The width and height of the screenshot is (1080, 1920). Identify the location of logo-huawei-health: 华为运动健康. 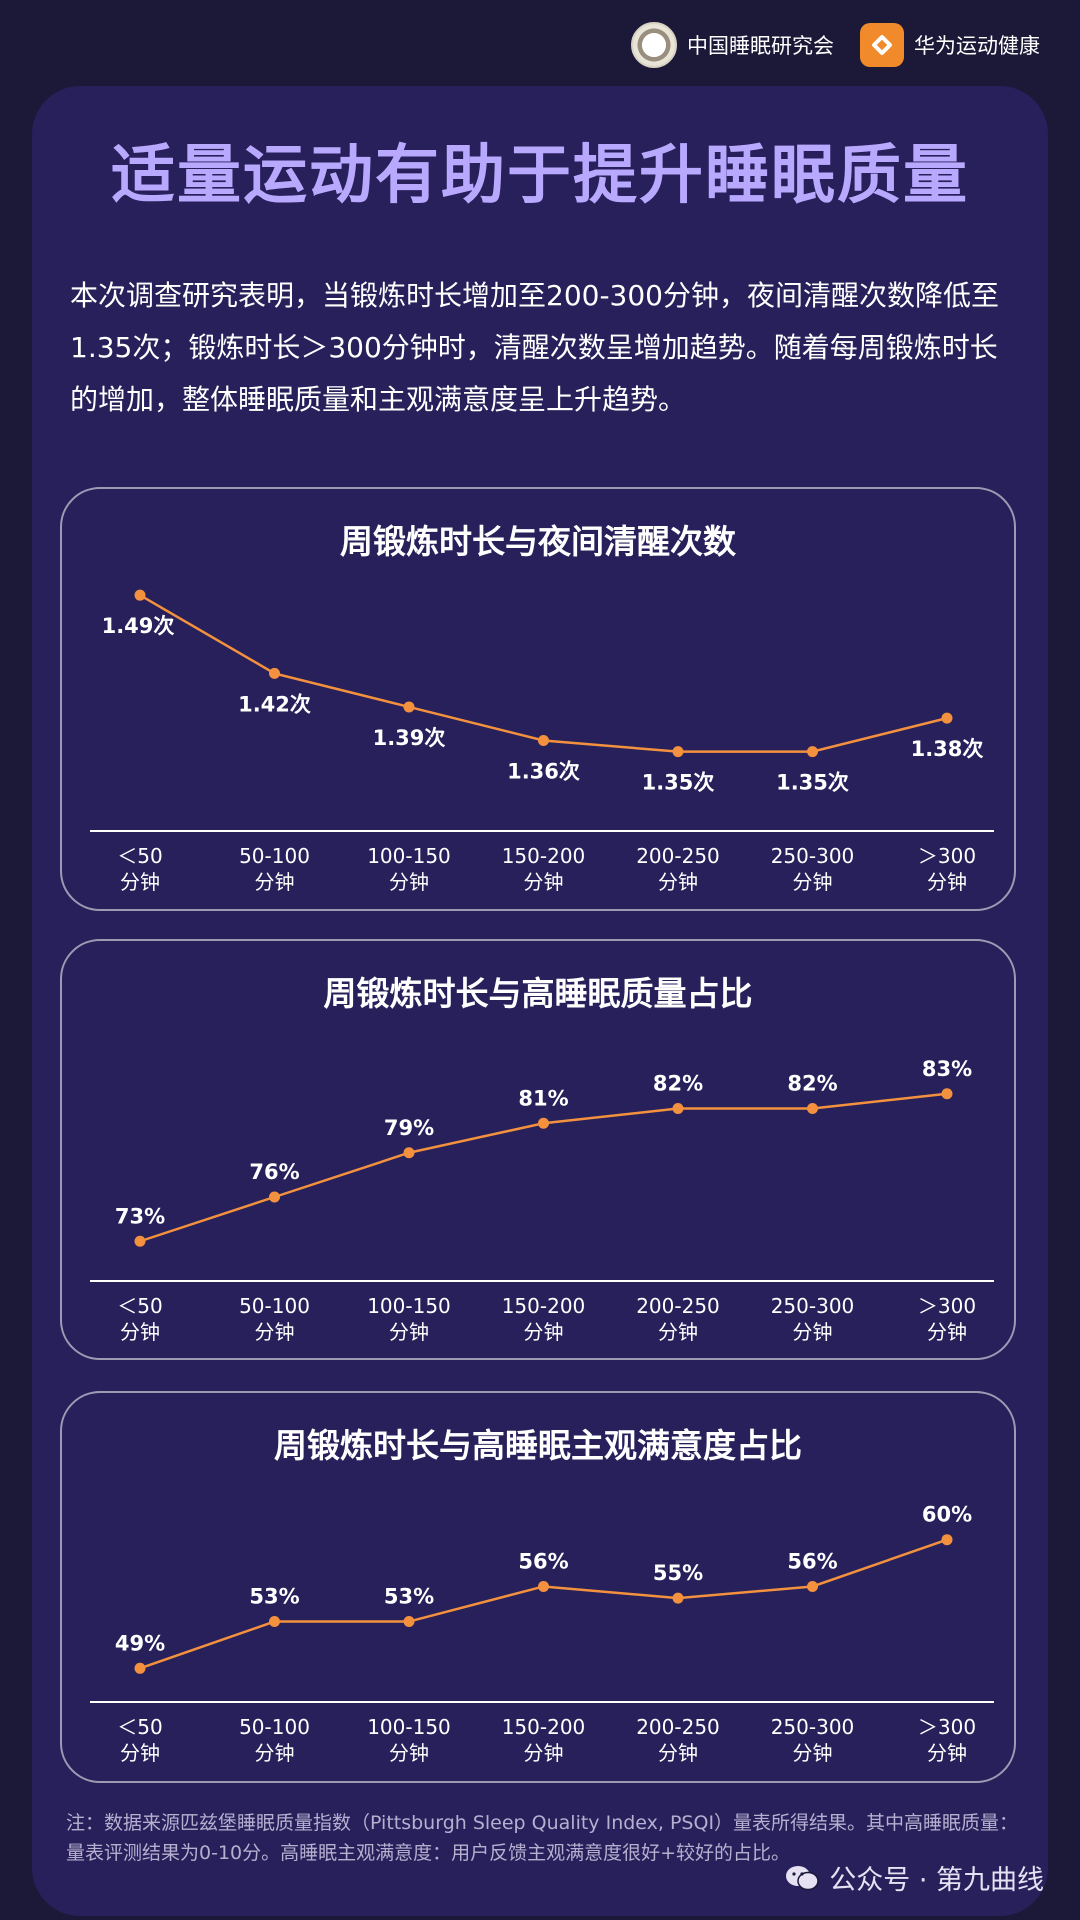
(950, 45).